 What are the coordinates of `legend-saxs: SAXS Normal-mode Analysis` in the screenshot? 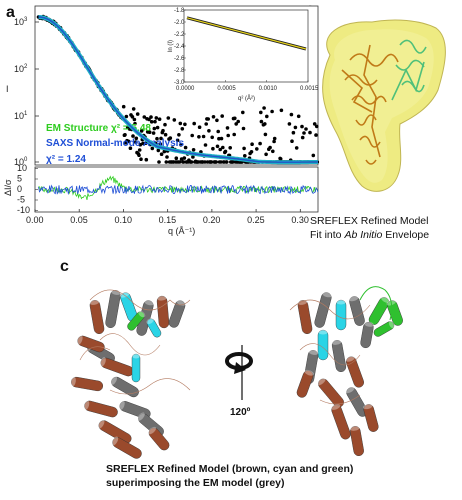 It's located at (115, 143).